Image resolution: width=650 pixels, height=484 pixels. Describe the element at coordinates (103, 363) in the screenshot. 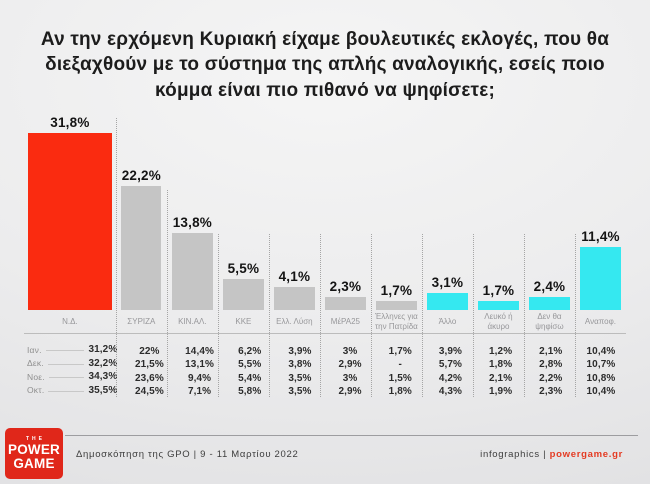

I see `table-value: 32,2%` at that location.